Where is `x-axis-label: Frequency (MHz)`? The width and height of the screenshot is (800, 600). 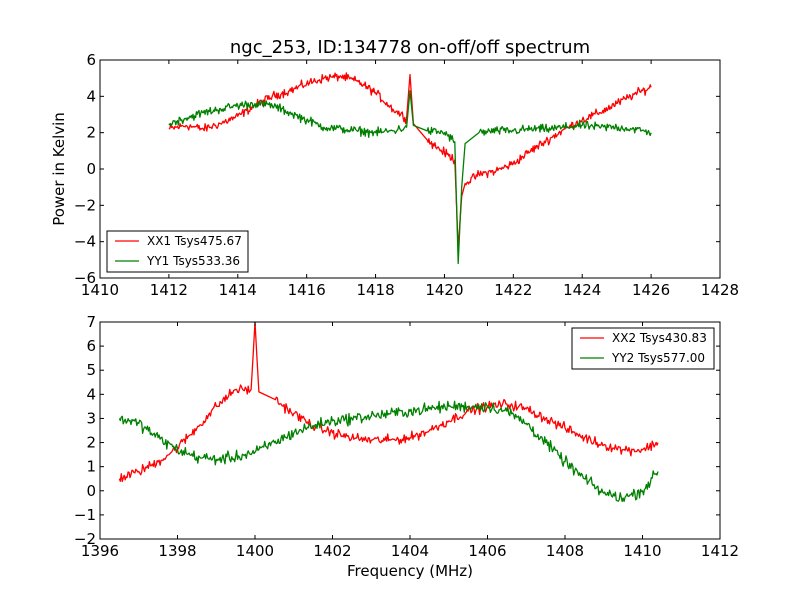 x-axis-label: Frequency (MHz) is located at coordinates (410, 571).